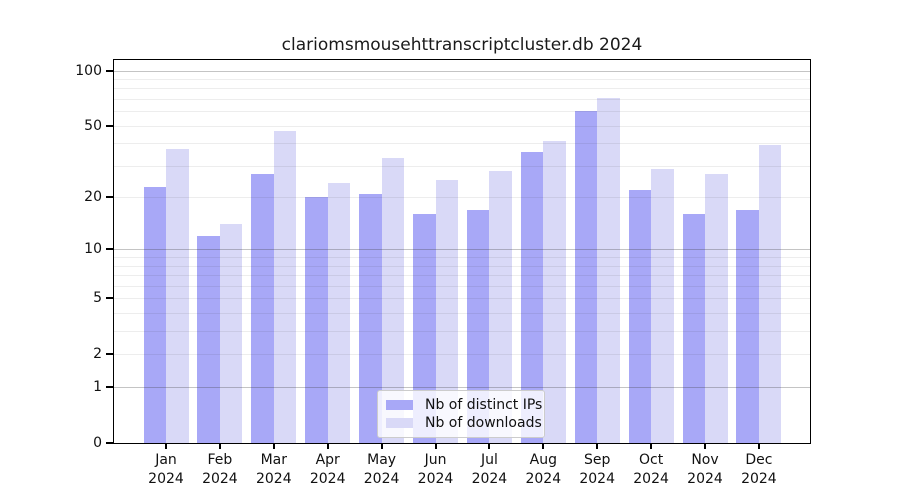 The image size is (900, 500). Describe the element at coordinates (262, 308) in the screenshot. I see `bar-distinct-ips-mar` at that location.